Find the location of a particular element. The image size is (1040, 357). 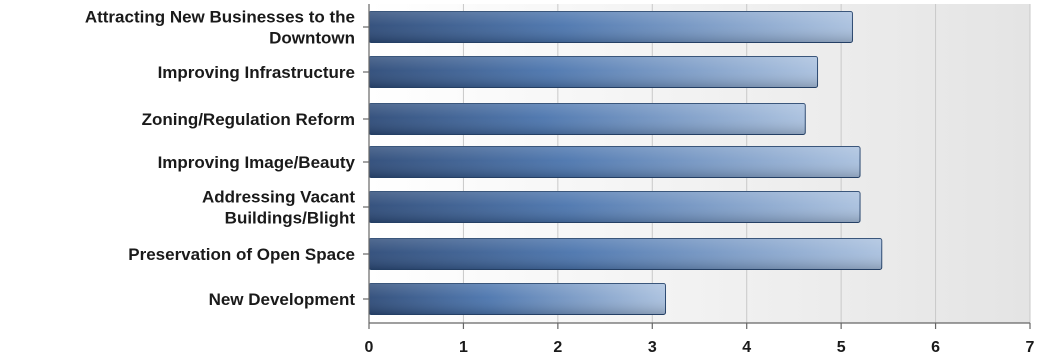

x-tick-label-4: 4 is located at coordinates (746, 347).